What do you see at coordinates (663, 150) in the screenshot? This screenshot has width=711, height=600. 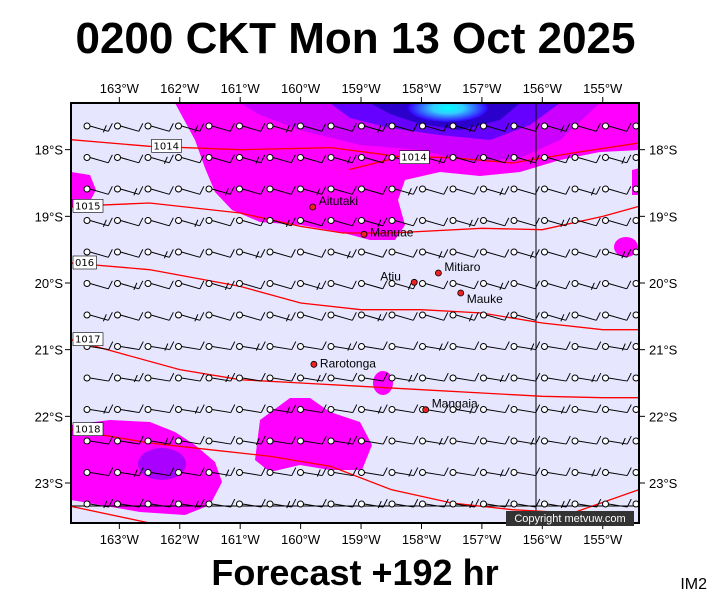 I see `lat-label-right: 18°S` at bounding box center [663, 150].